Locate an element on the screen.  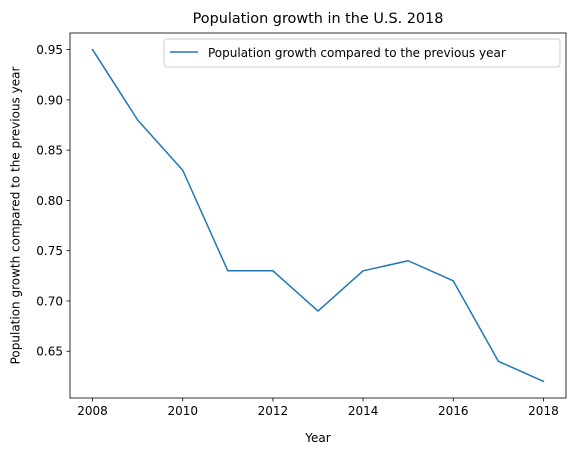
x-tick-label: 2010 is located at coordinates (182, 411).